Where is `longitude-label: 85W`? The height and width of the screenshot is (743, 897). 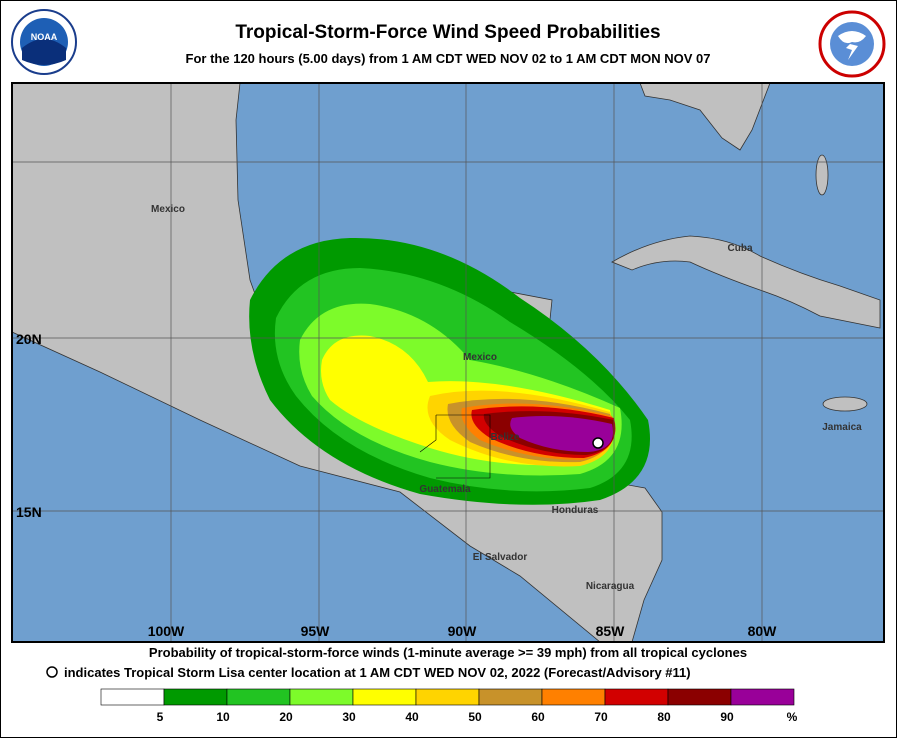 longitude-label: 85W is located at coordinates (611, 631).